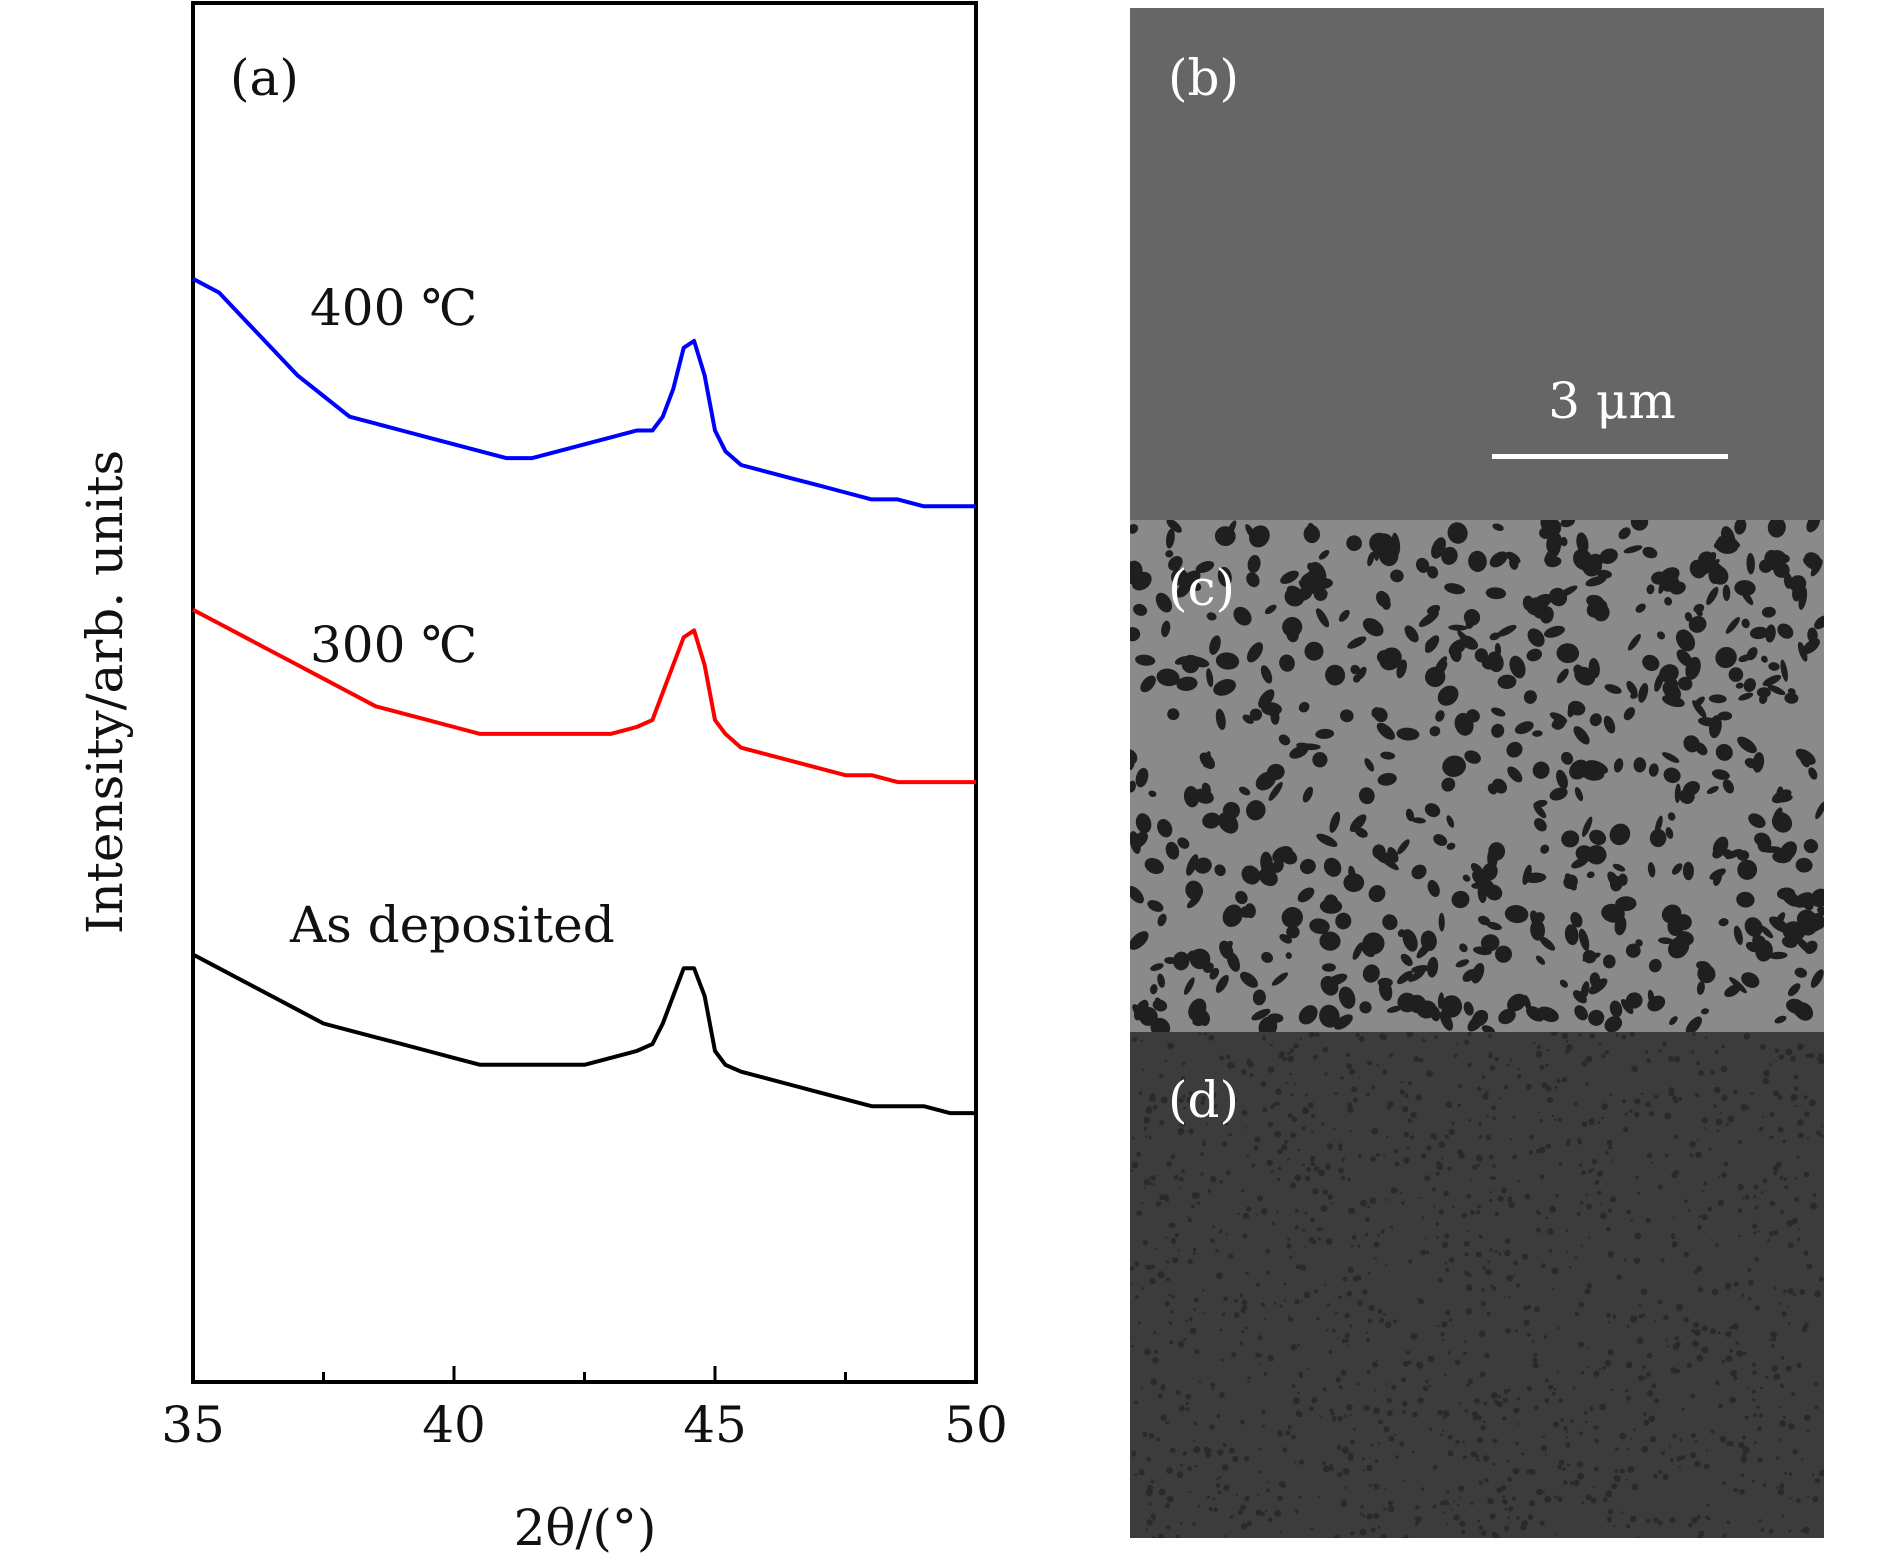 This screenshot has width=1890, height=1560. What do you see at coordinates (454, 1425) in the screenshot?
I see `x-tick-label-1: 40` at bounding box center [454, 1425].